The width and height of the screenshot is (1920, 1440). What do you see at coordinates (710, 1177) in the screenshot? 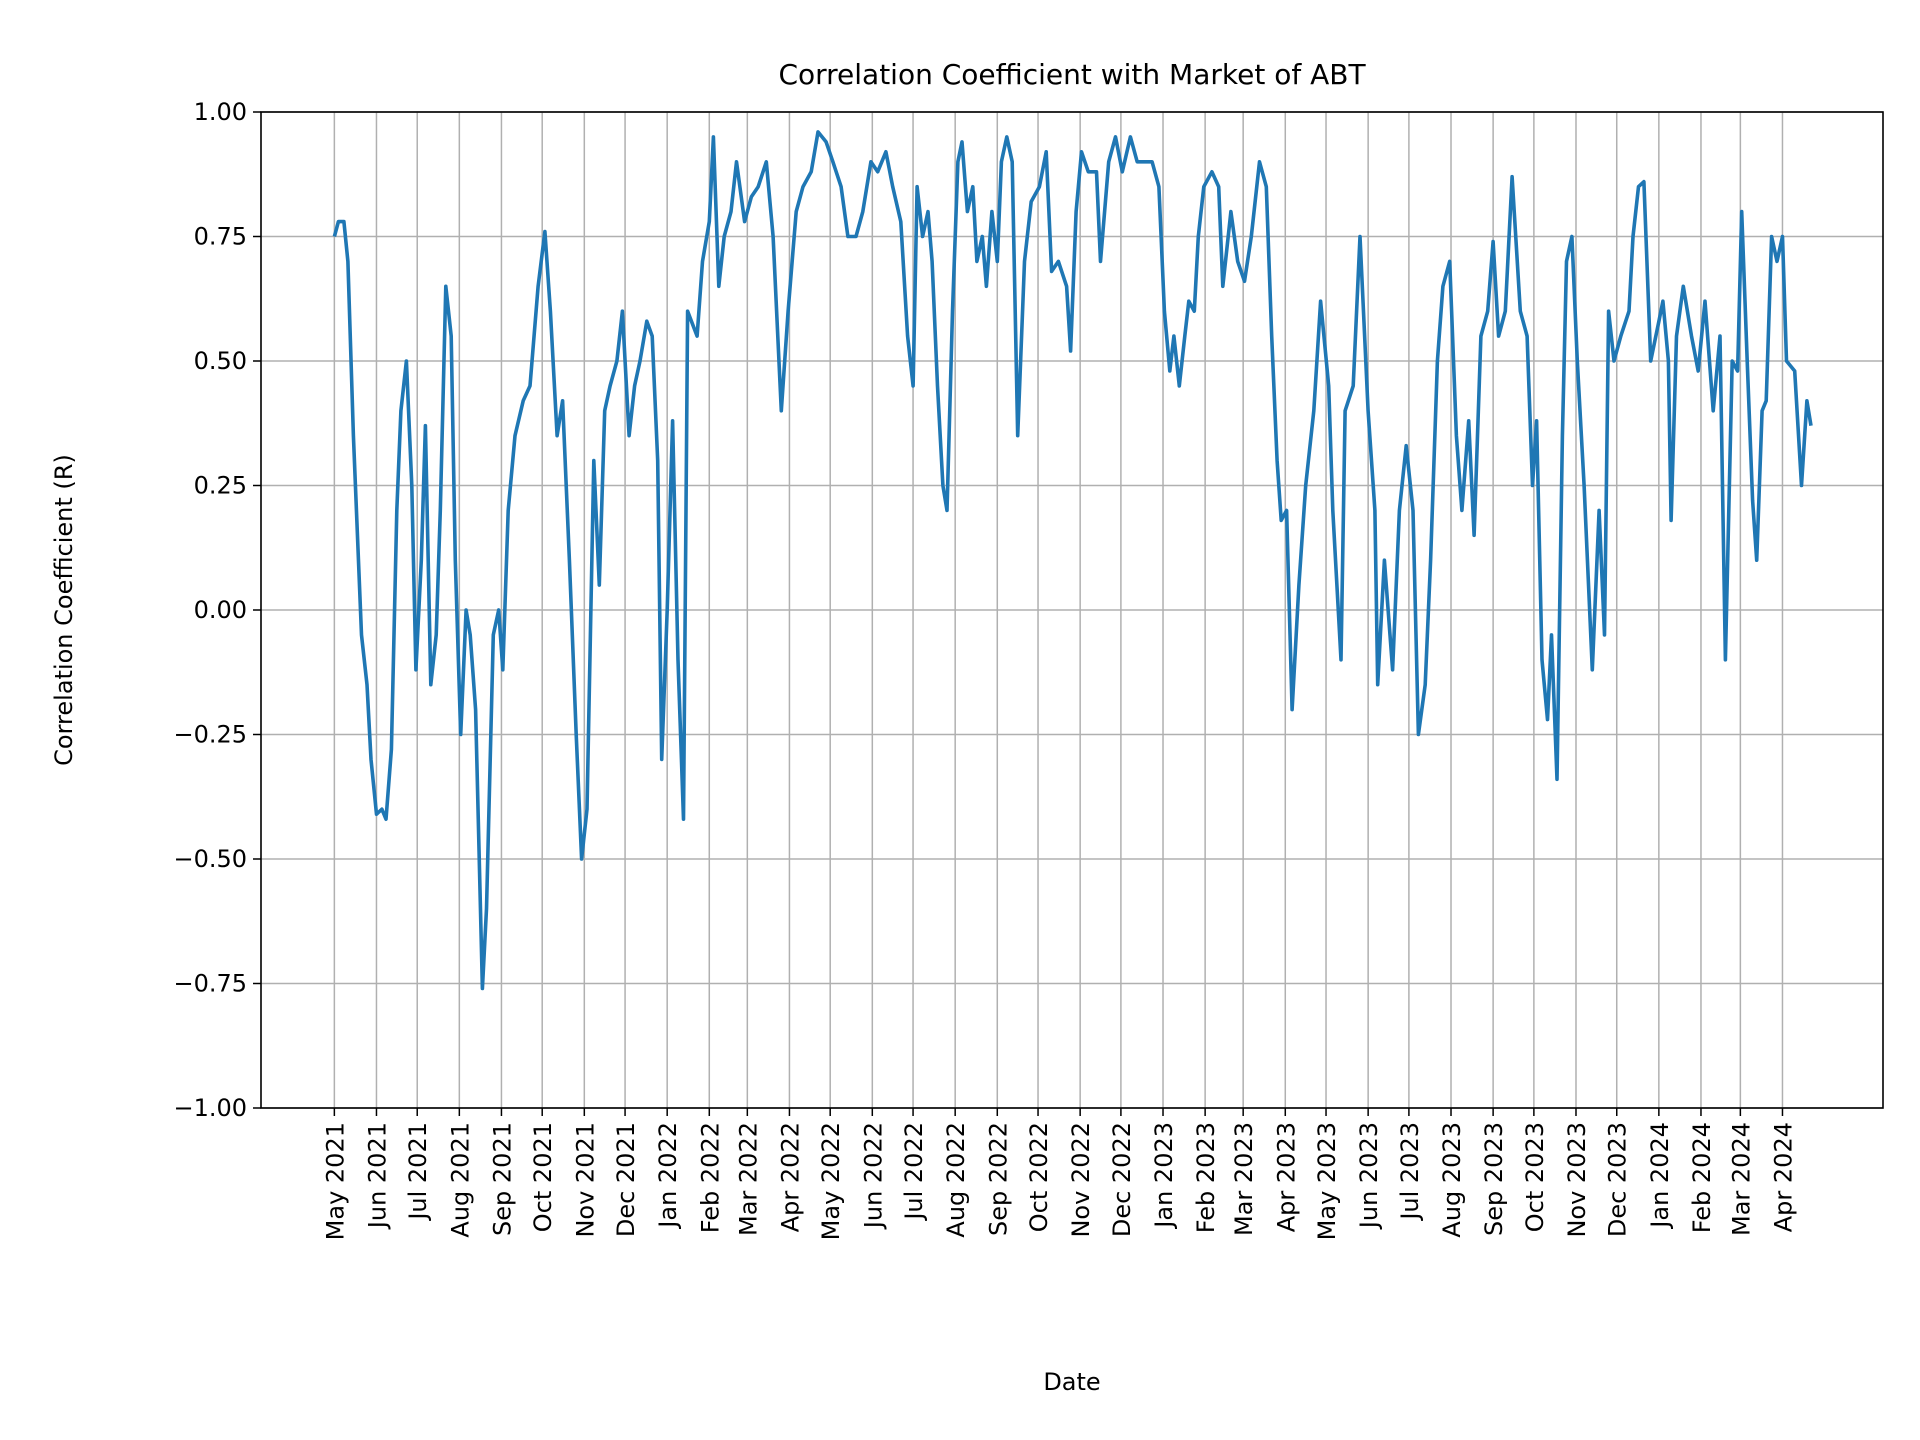
I see `x-tick-label: Feb 2022` at bounding box center [710, 1177].